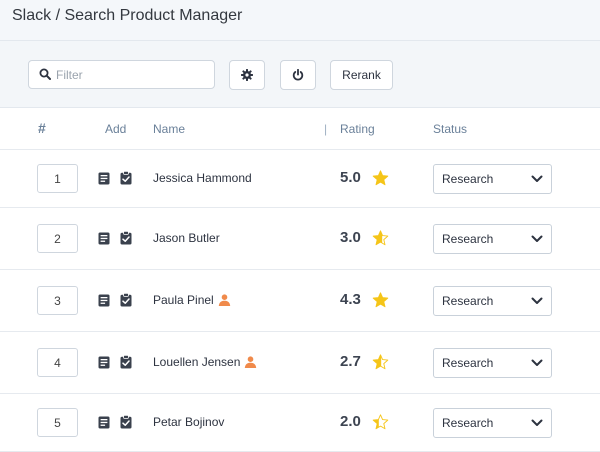 The width and height of the screenshot is (600, 452). What do you see at coordinates (57, 362) in the screenshot?
I see `rank-input: 4` at bounding box center [57, 362].